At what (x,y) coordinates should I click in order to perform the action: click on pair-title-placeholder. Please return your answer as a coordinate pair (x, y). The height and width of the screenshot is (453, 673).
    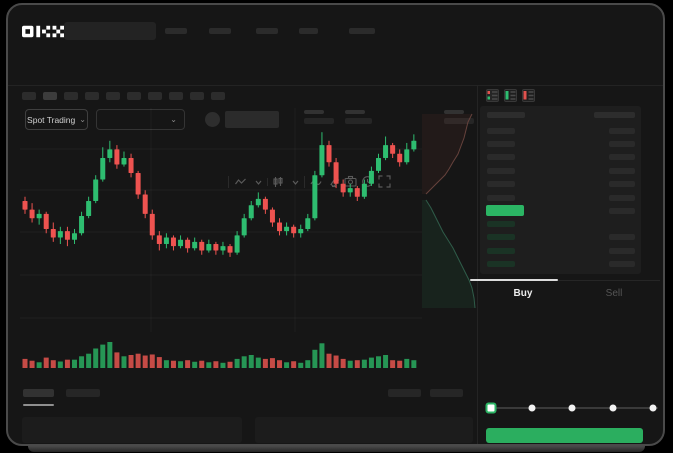
    Looking at the image, I should click on (110, 31).